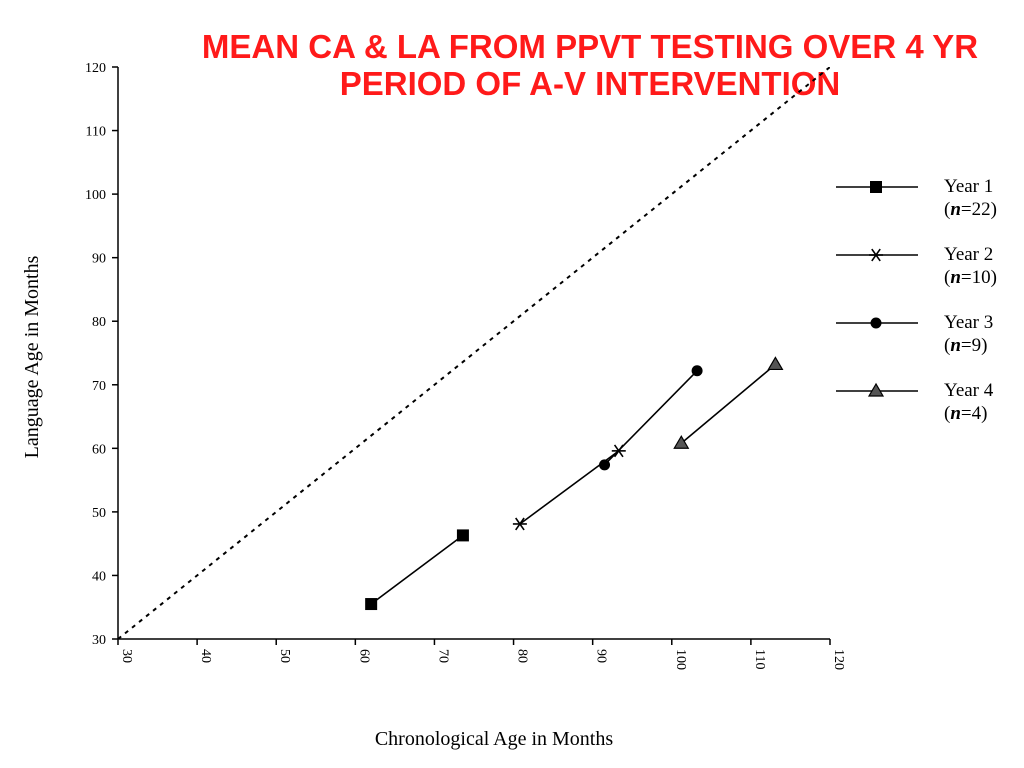  I want to click on x-tick-label: 70, so click(442, 656).